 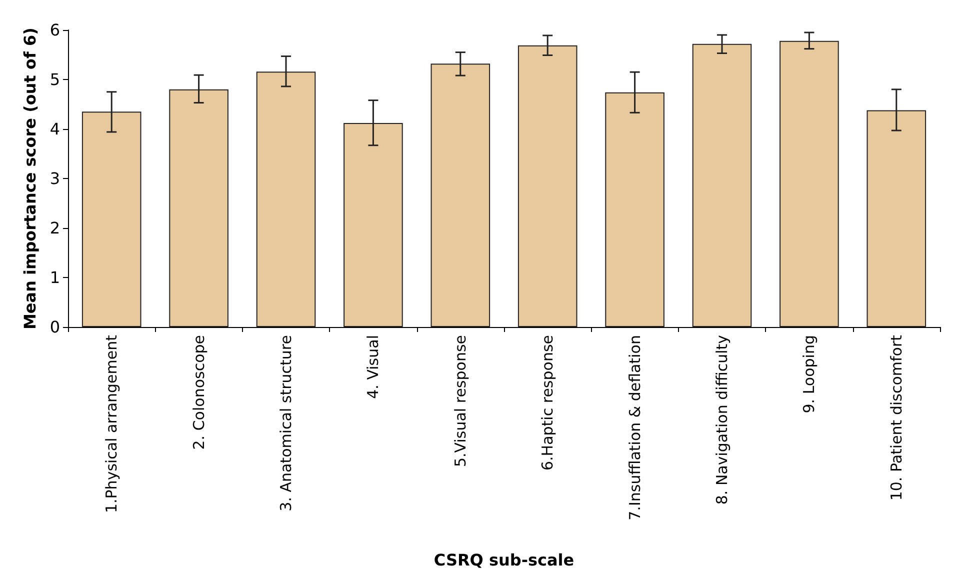 What do you see at coordinates (111, 424) in the screenshot?
I see `x-tick-label: 1.Physical arrangement` at bounding box center [111, 424].